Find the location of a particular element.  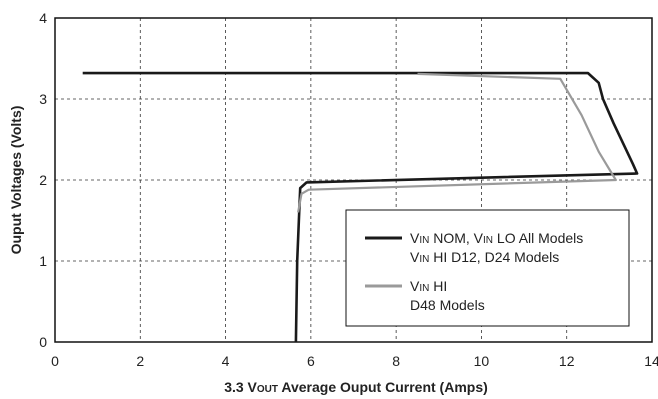

y-axis-title: Ouput Voltages (Volts) is located at coordinates (16, 180).